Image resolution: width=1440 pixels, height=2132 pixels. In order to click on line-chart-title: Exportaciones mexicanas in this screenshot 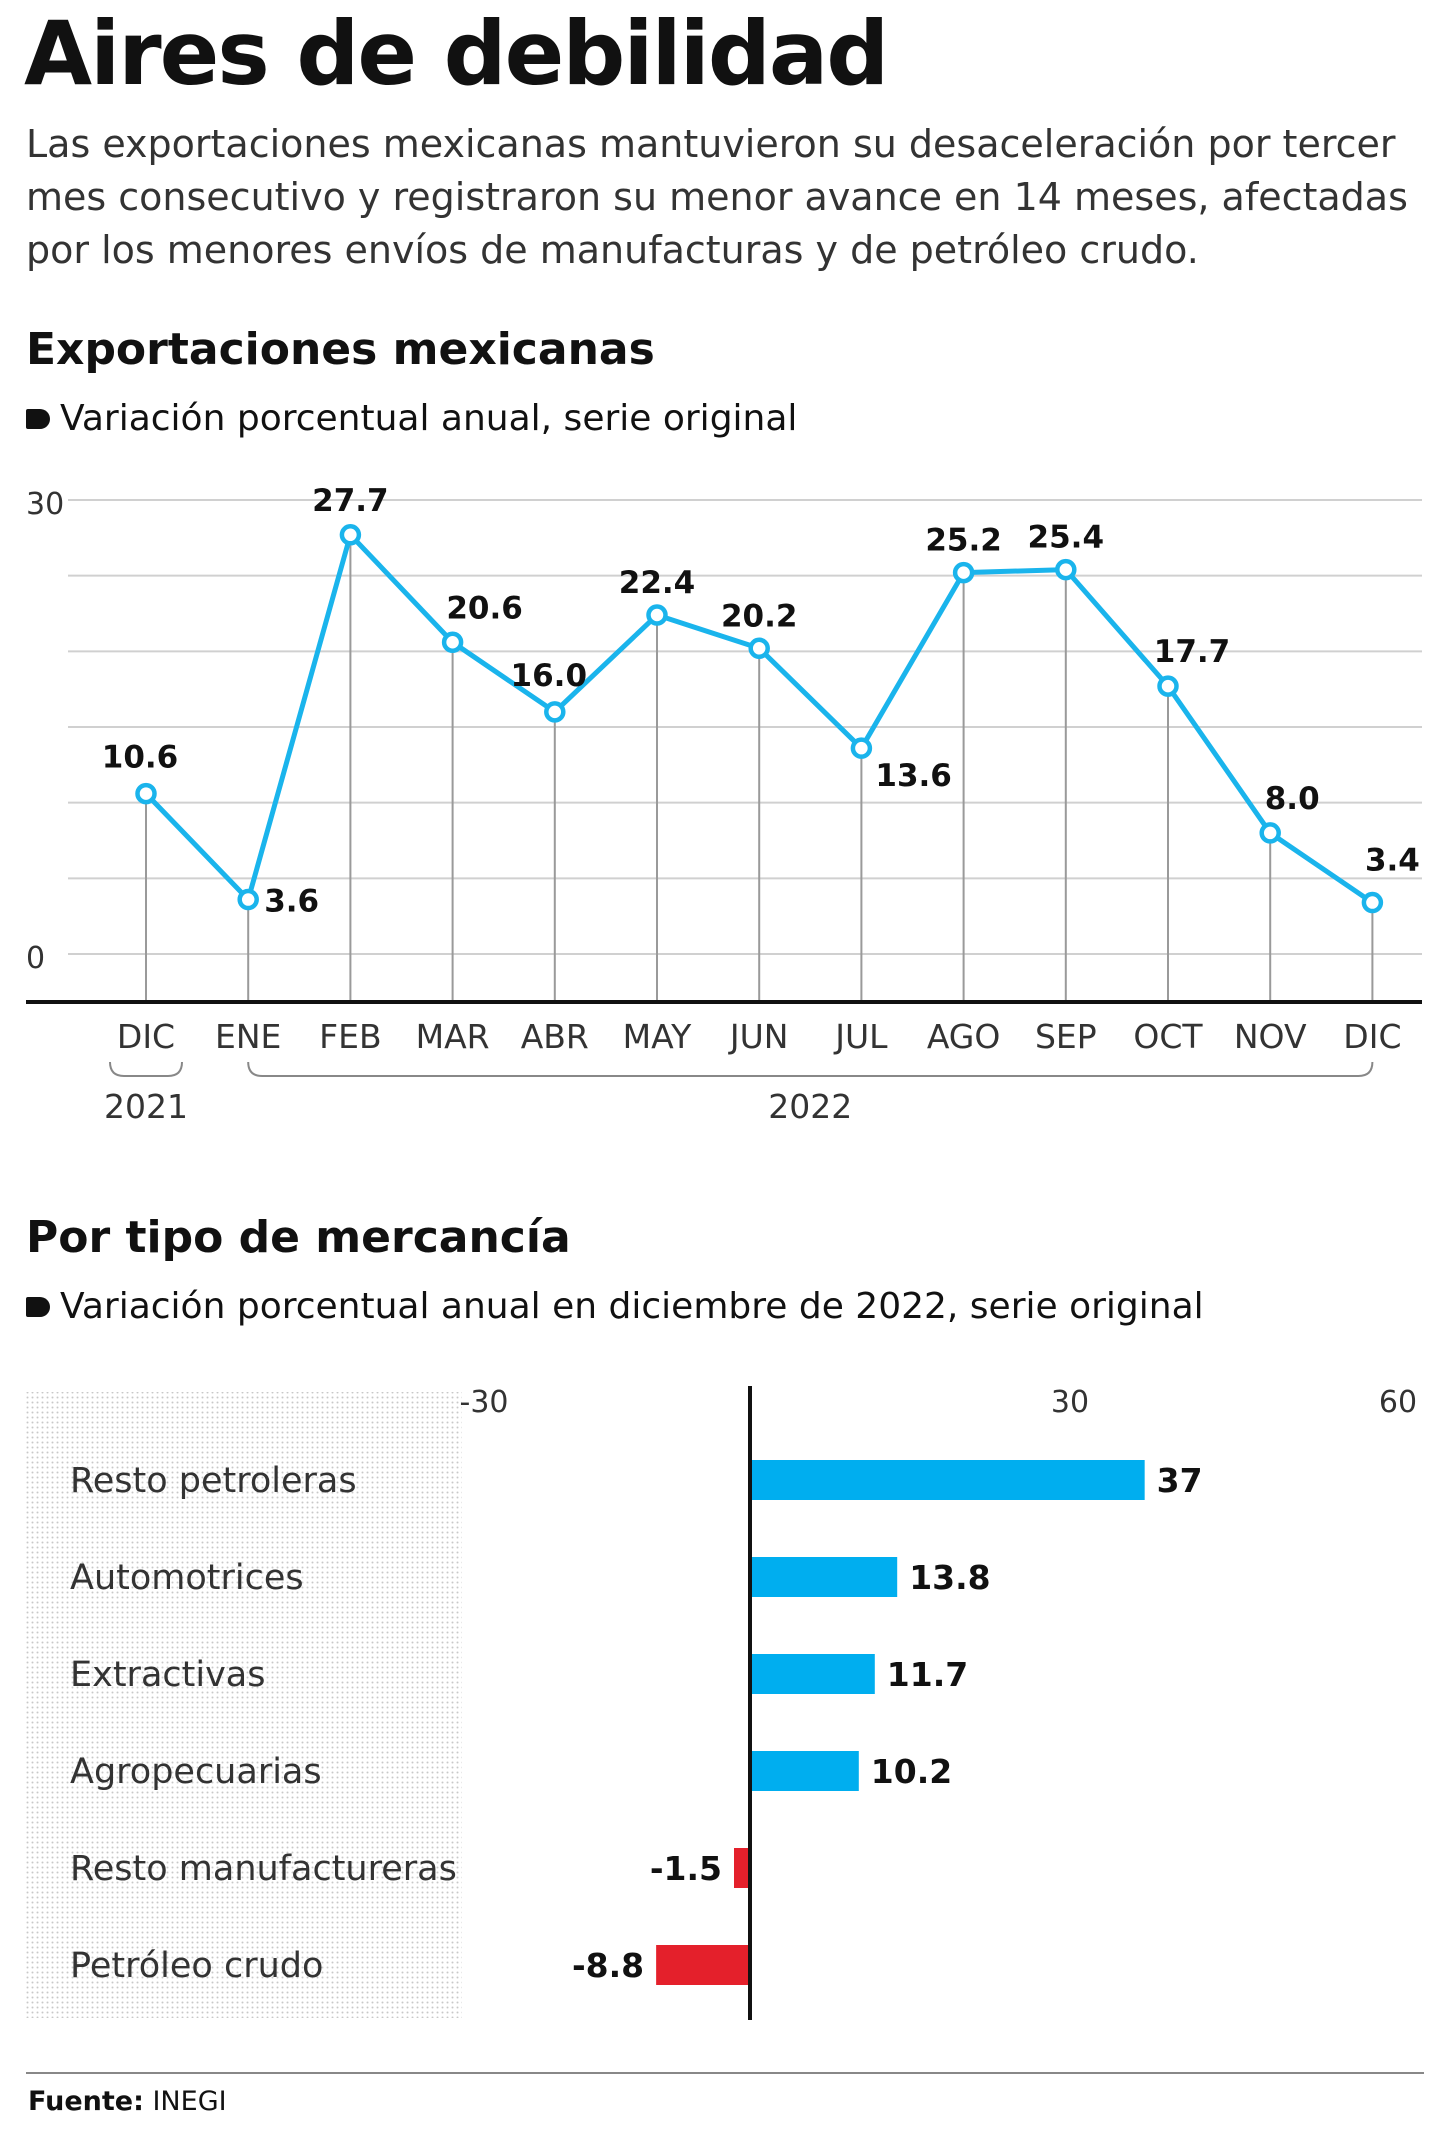, I will do `click(340, 349)`.